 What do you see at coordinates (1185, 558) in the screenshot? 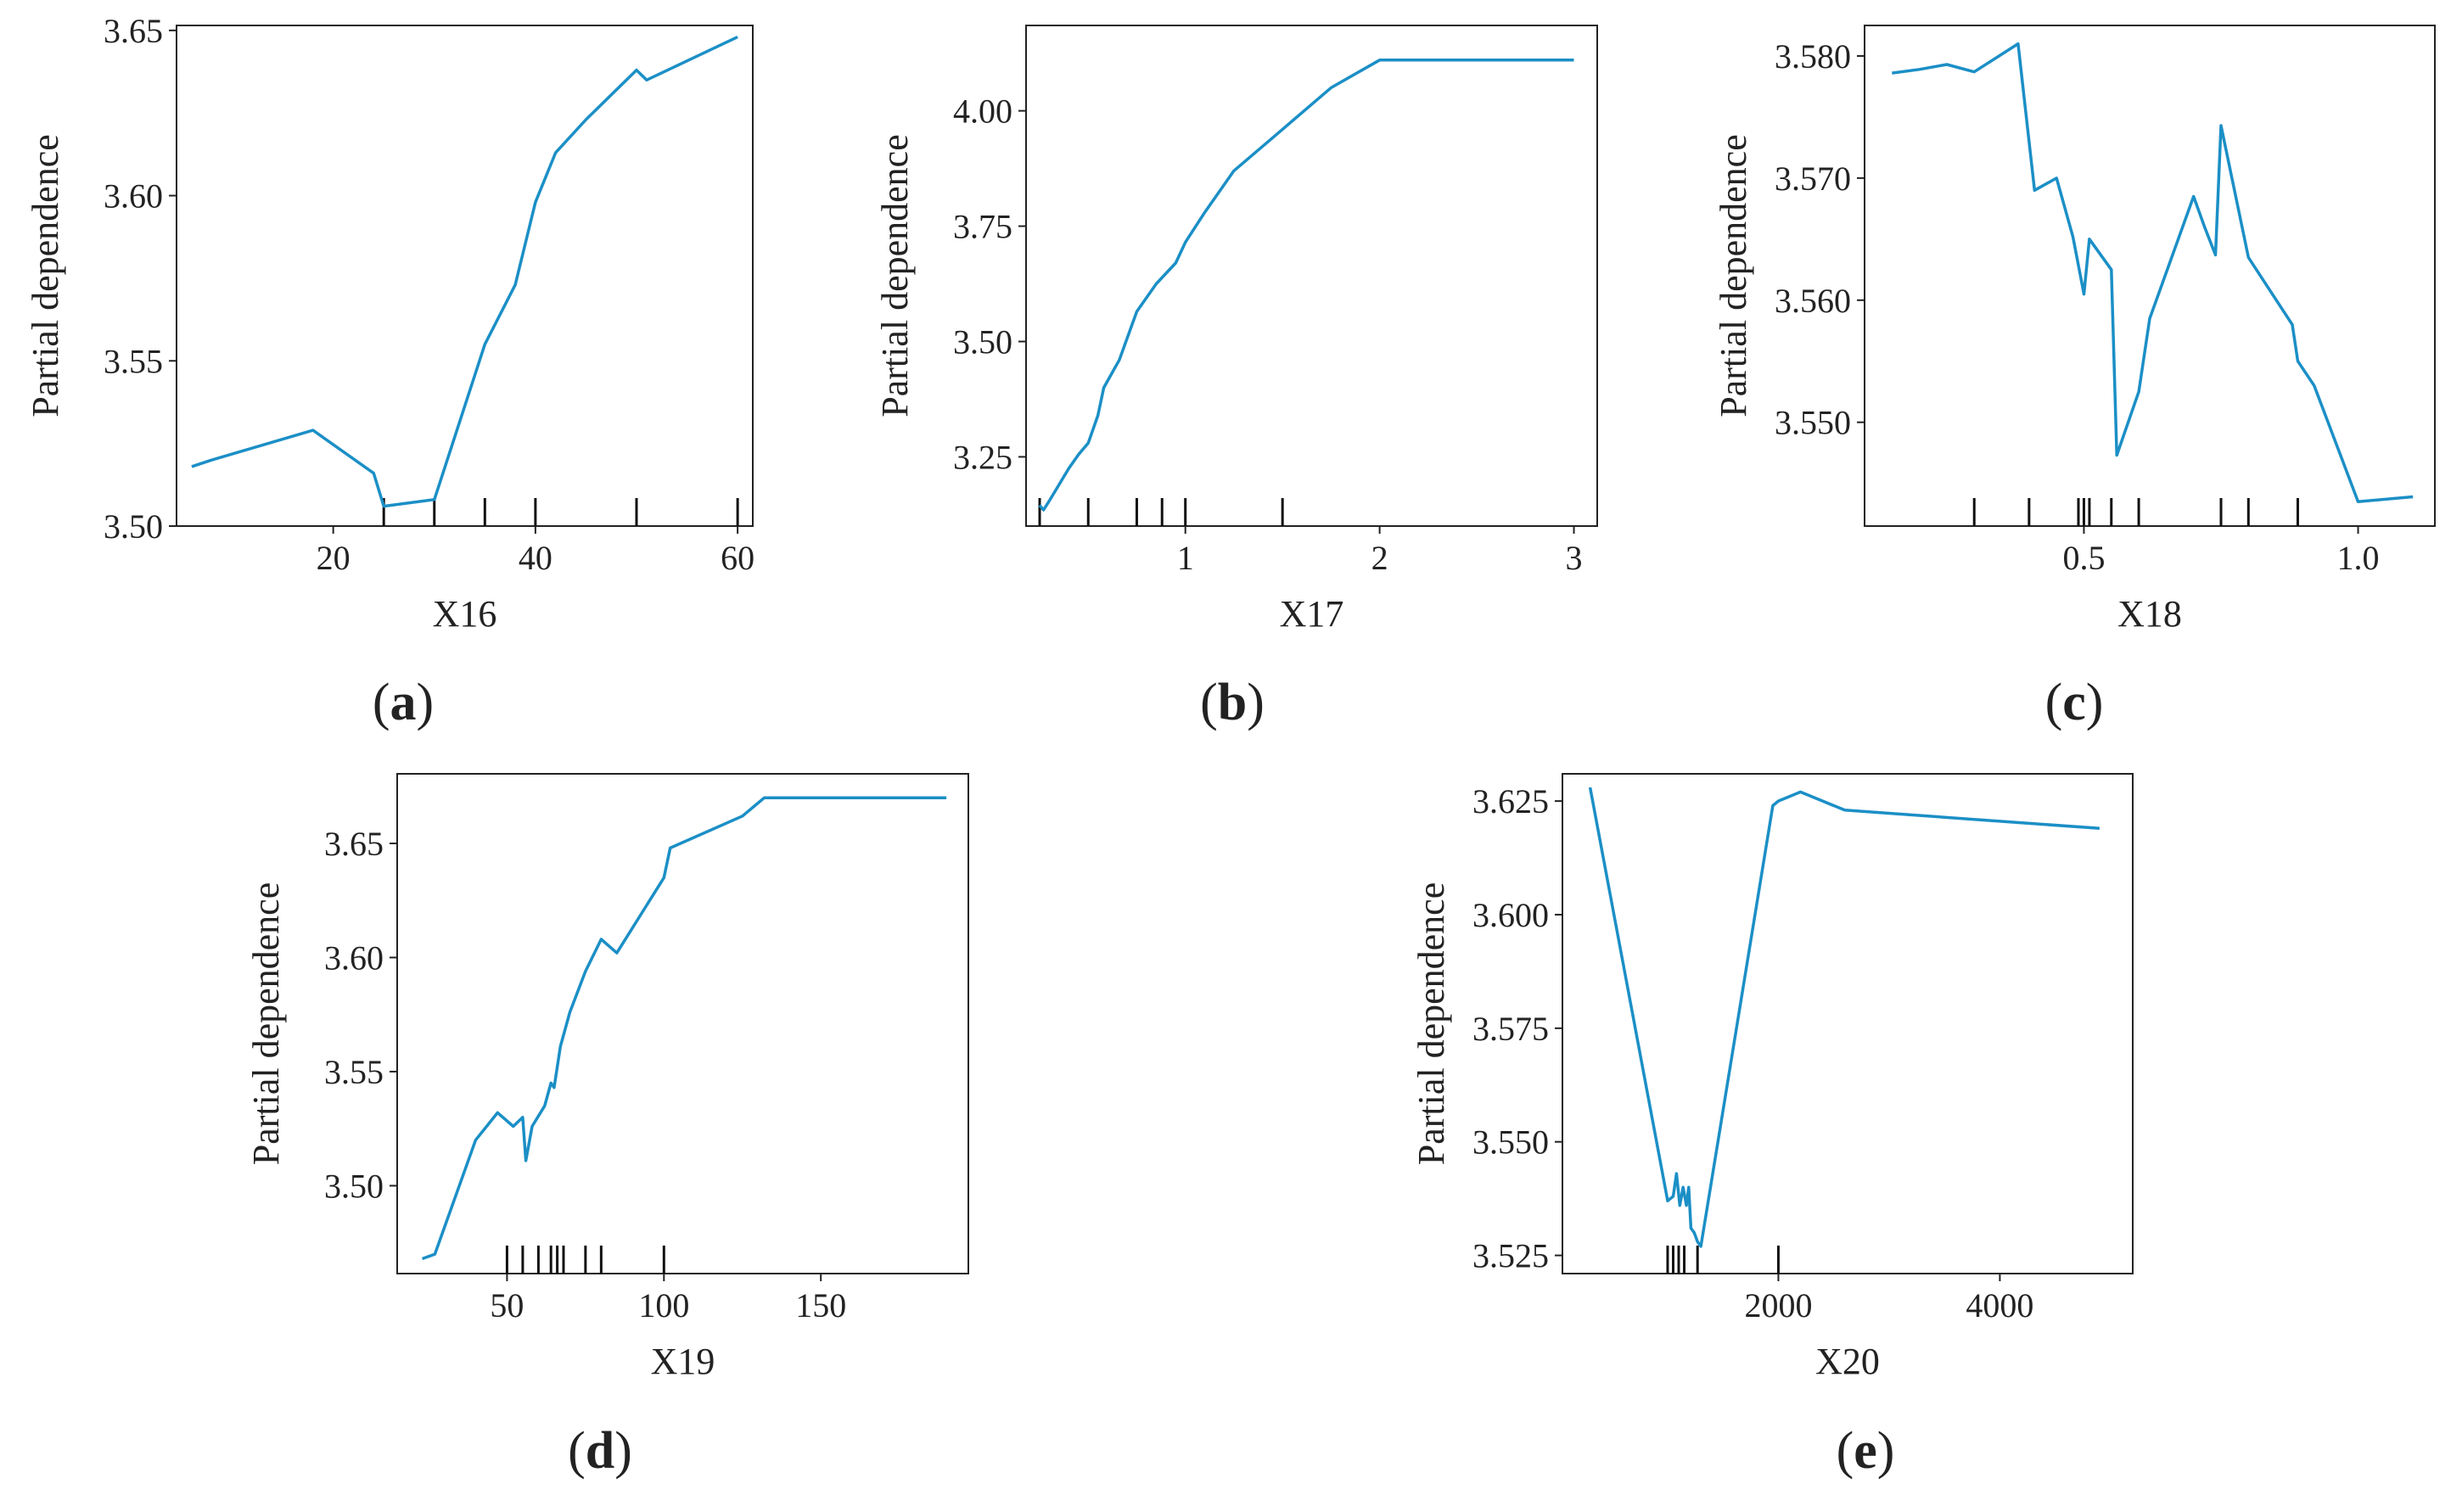
I see `x-tick-label: 1` at bounding box center [1185, 558].